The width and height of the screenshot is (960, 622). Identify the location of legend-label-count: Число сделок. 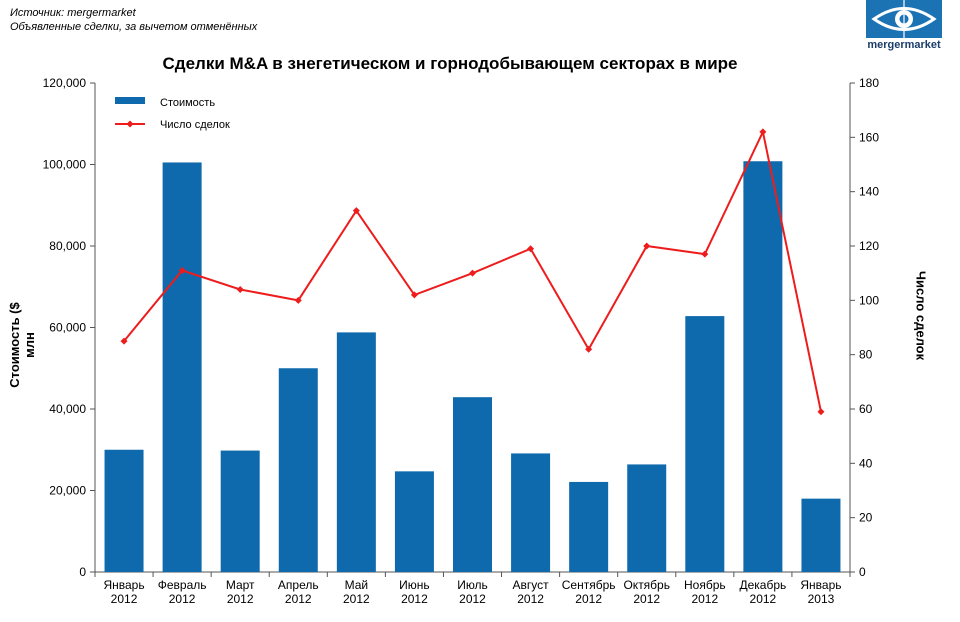
(195, 125).